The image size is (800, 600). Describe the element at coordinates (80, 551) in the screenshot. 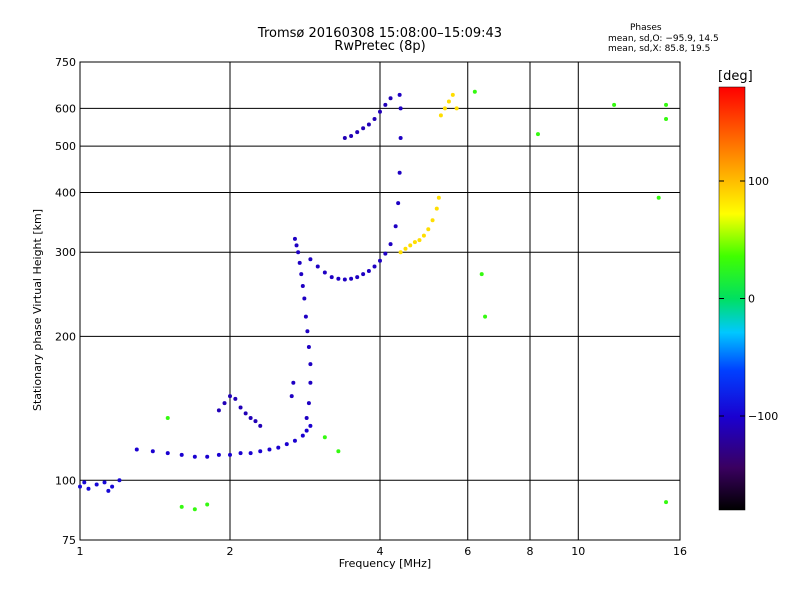

I see `x-tick-label: 1` at that location.